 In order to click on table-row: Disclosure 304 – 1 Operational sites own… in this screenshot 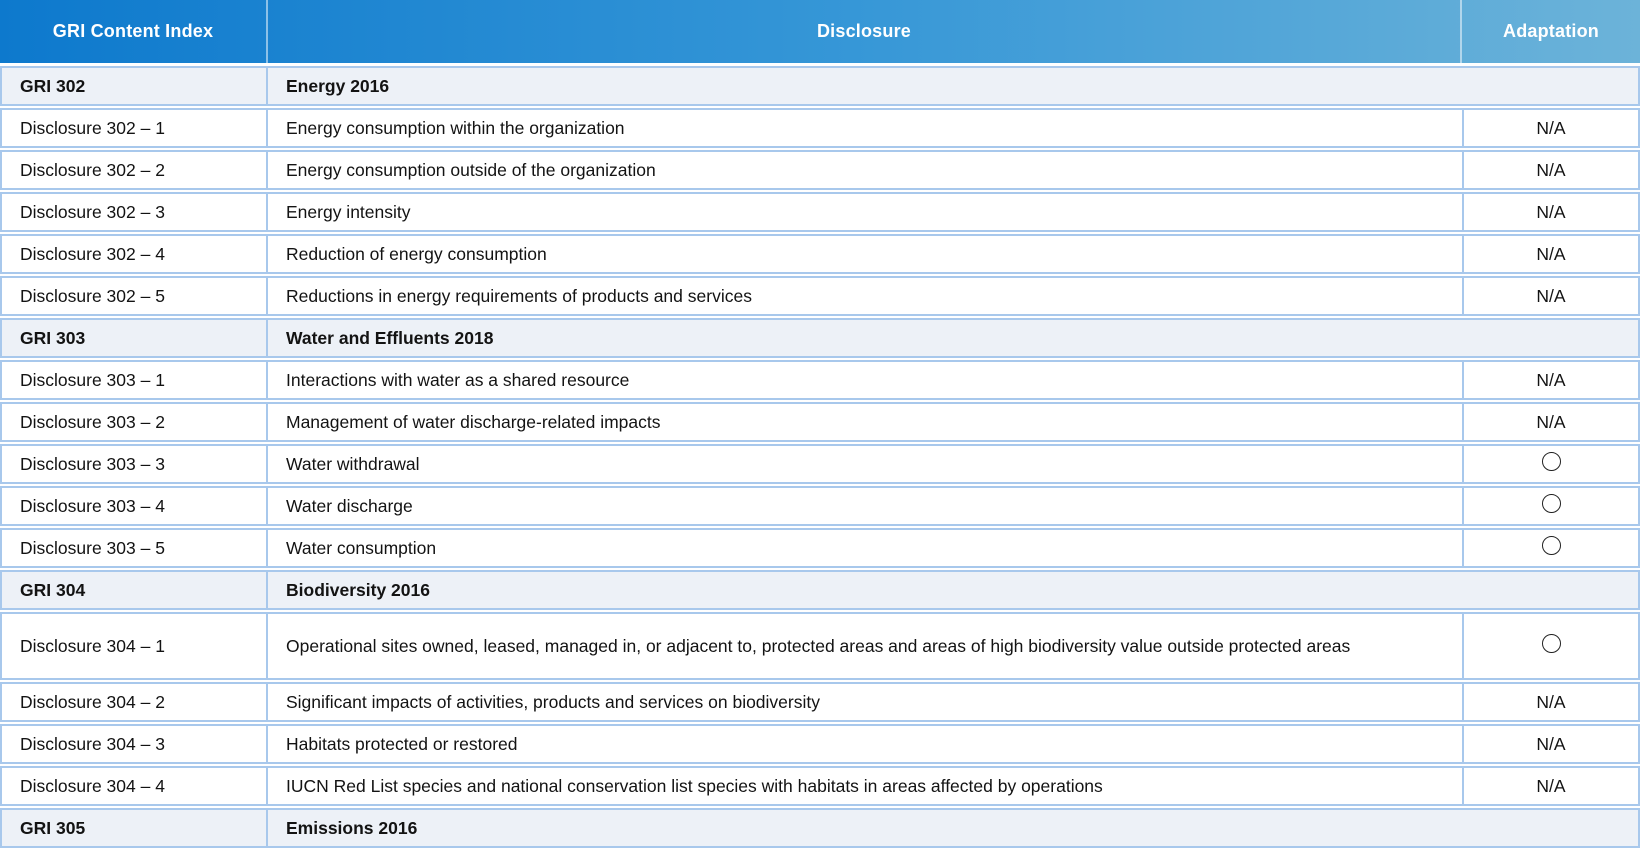, I will do `click(820, 646)`.